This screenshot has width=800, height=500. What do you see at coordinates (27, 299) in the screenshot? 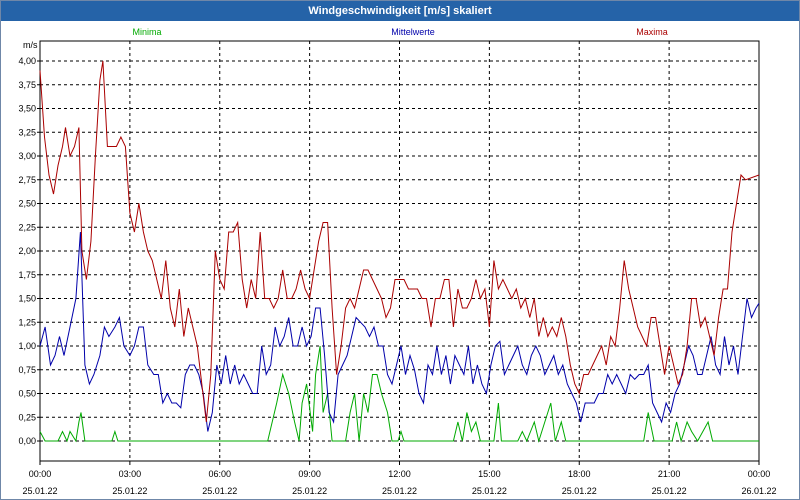
I see `y-tick-label: 1,50` at bounding box center [27, 299].